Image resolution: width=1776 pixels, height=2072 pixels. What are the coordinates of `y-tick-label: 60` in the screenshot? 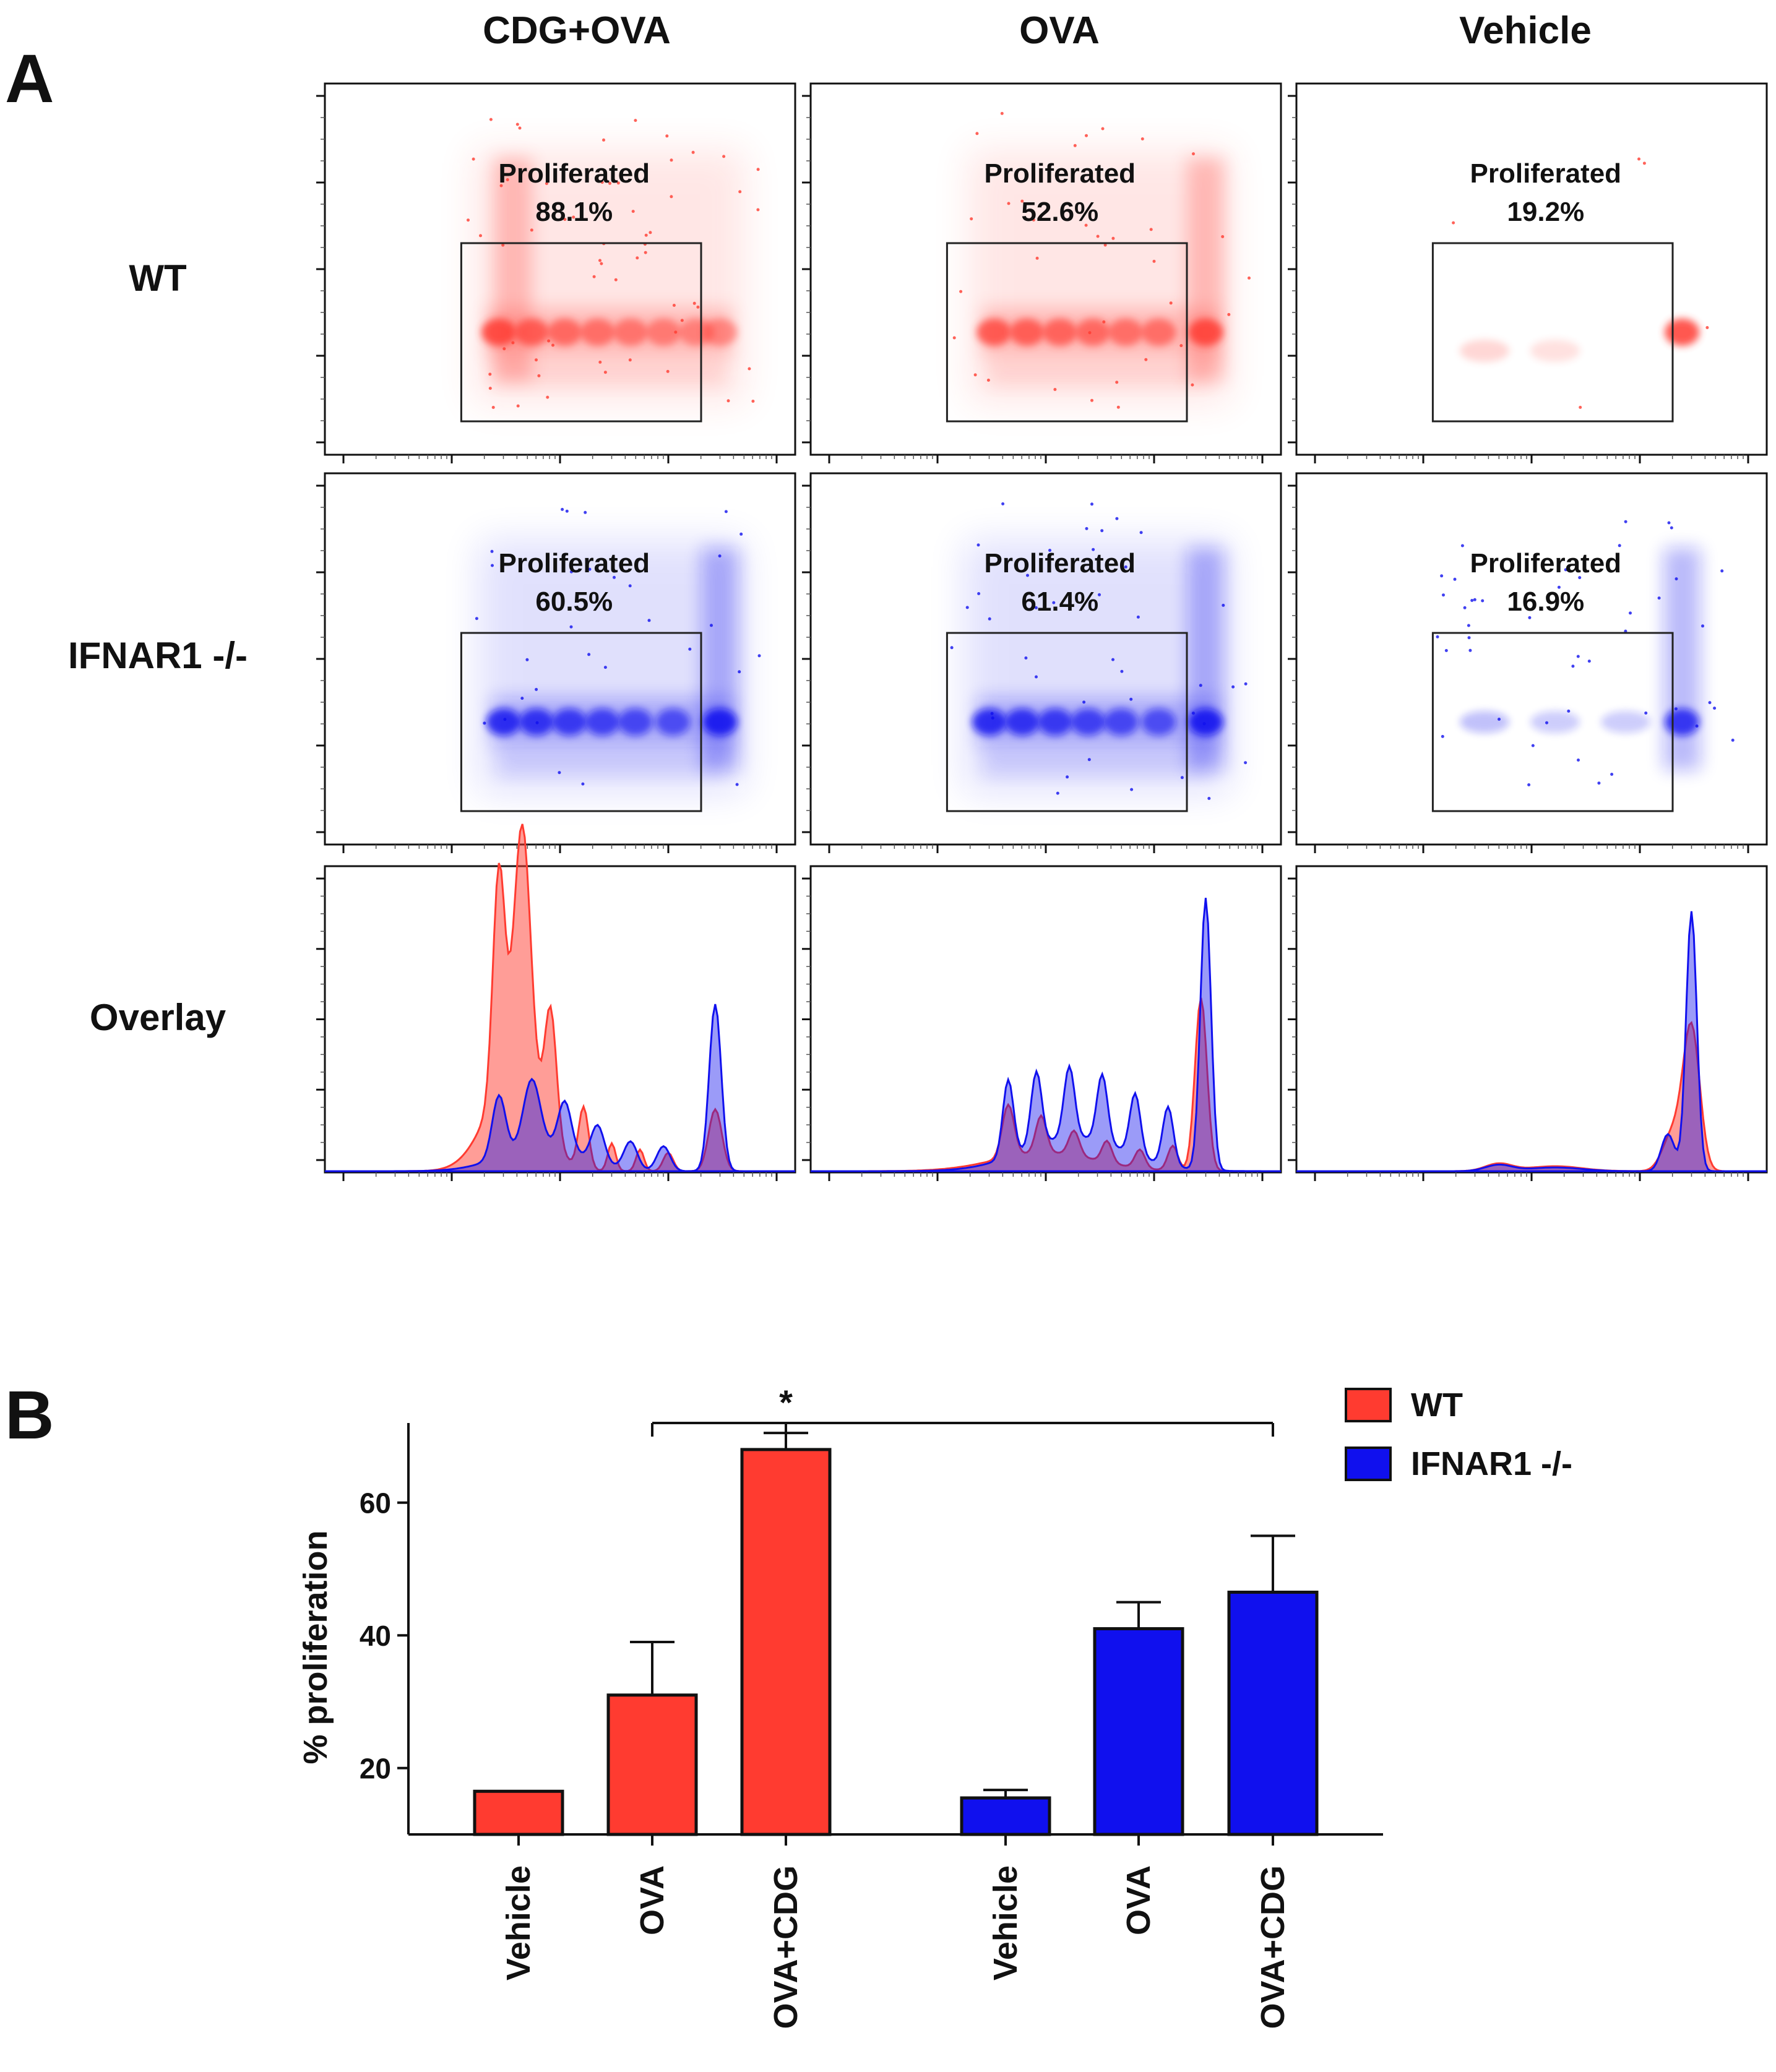 It's located at (375, 1503).